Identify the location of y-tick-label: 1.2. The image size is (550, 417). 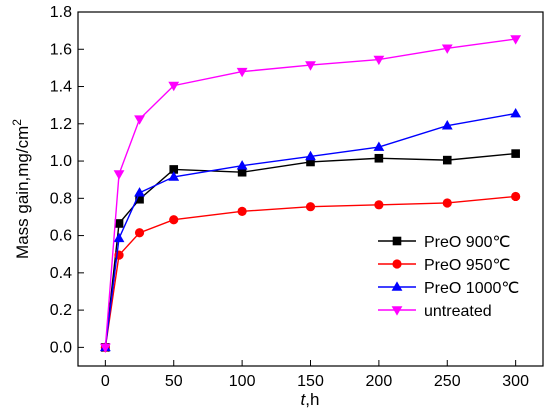
(61, 124).